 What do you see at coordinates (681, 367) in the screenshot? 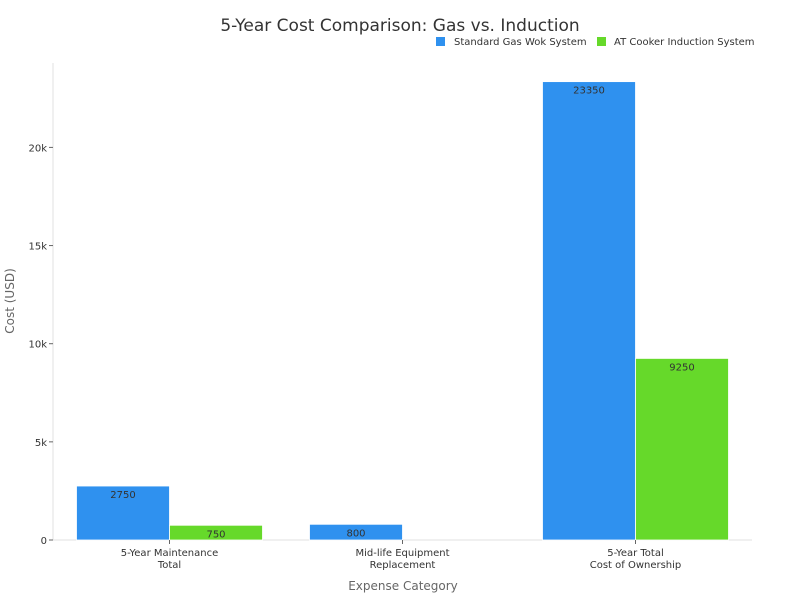
I see `bar-value-label: 9250` at bounding box center [681, 367].